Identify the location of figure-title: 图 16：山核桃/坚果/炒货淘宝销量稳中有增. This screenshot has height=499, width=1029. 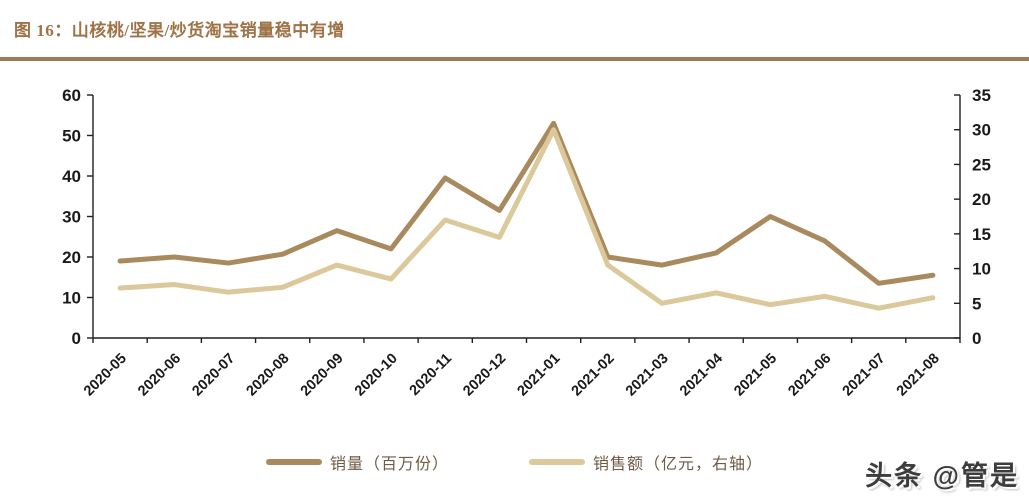
(179, 30).